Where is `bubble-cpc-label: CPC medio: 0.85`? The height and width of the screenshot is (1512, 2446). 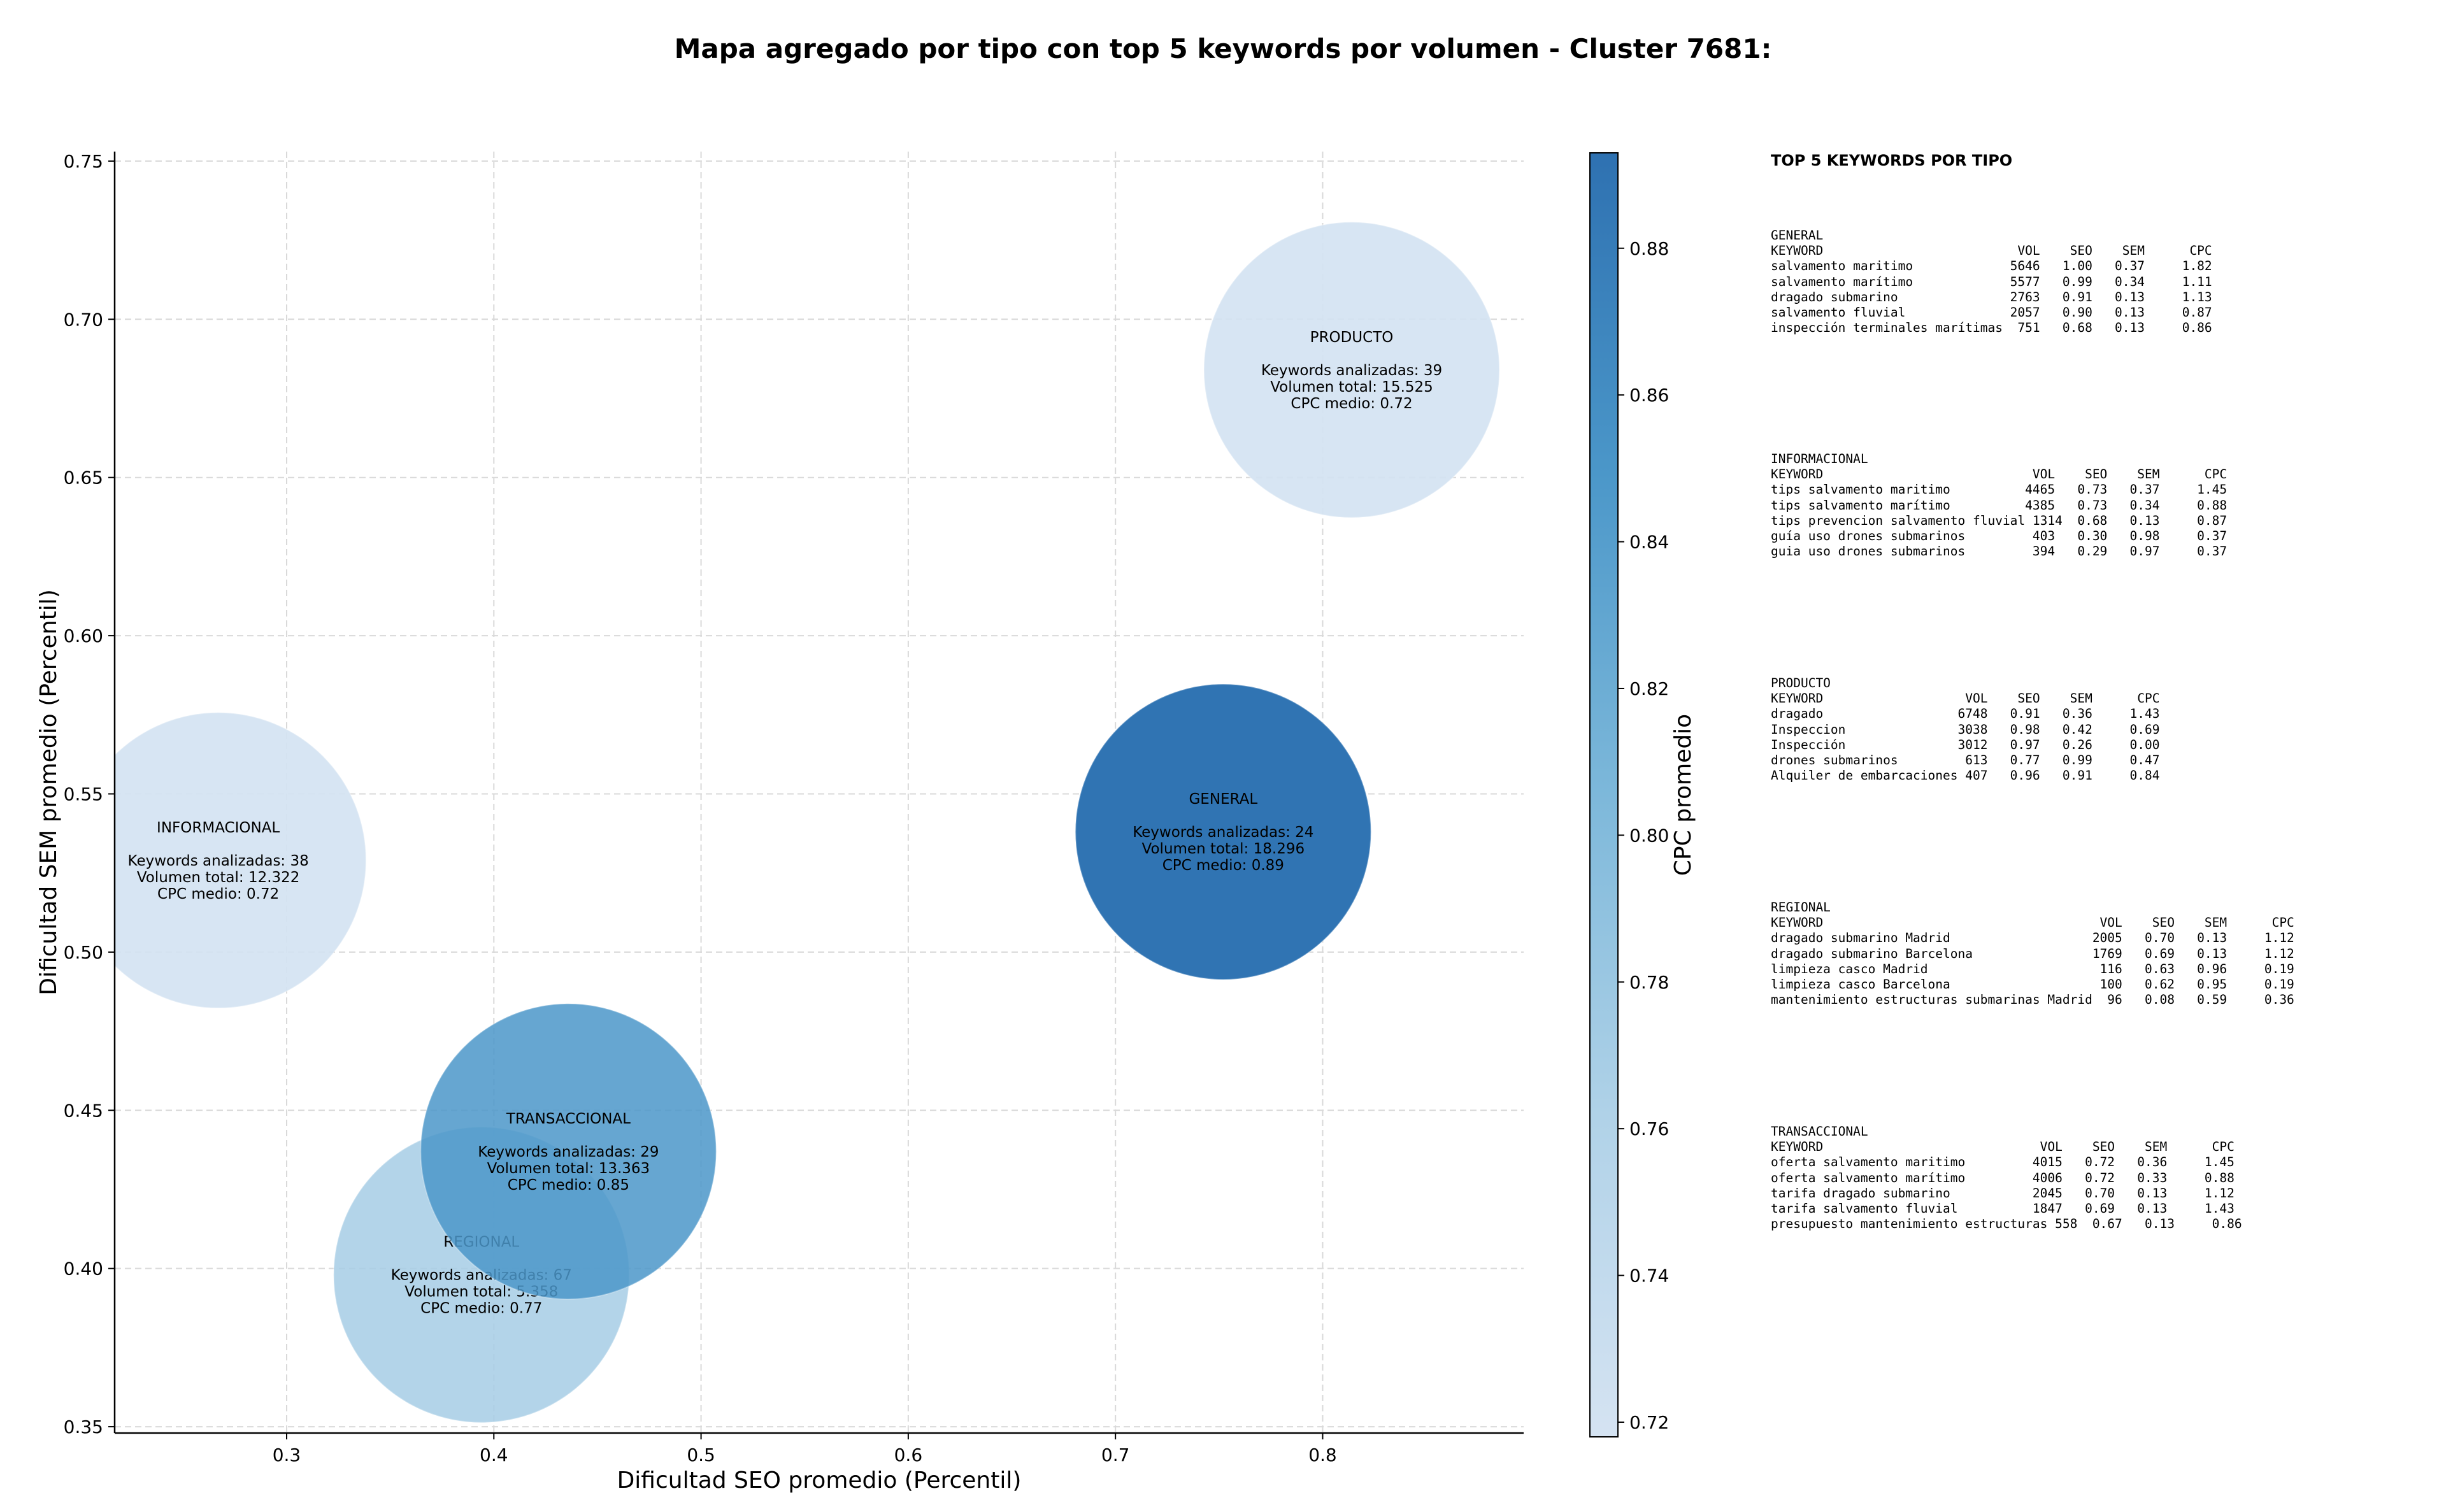 bubble-cpc-label: CPC medio: 0.85 is located at coordinates (568, 1185).